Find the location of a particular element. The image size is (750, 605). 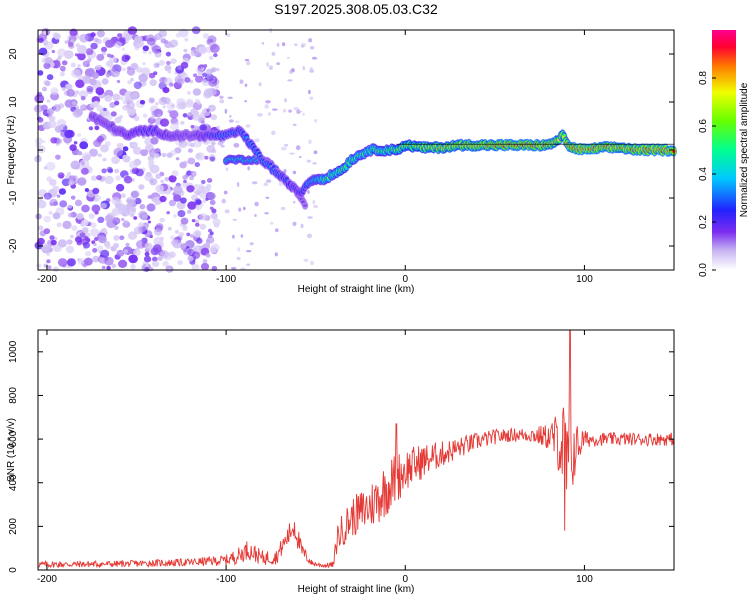

spectrogram-x-tick-label: 100 is located at coordinates (584, 279).